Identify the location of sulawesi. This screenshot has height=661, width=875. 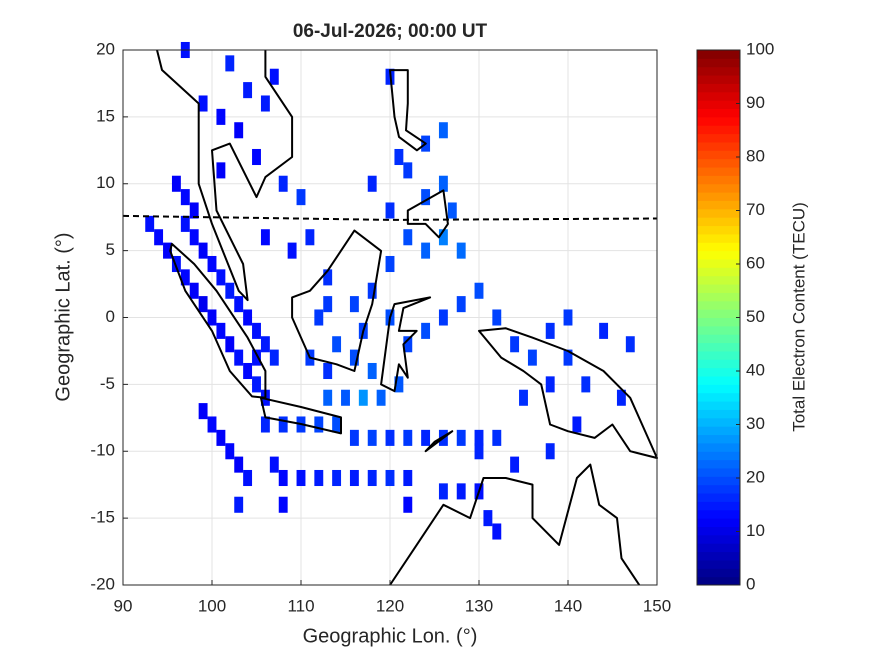
(406, 344).